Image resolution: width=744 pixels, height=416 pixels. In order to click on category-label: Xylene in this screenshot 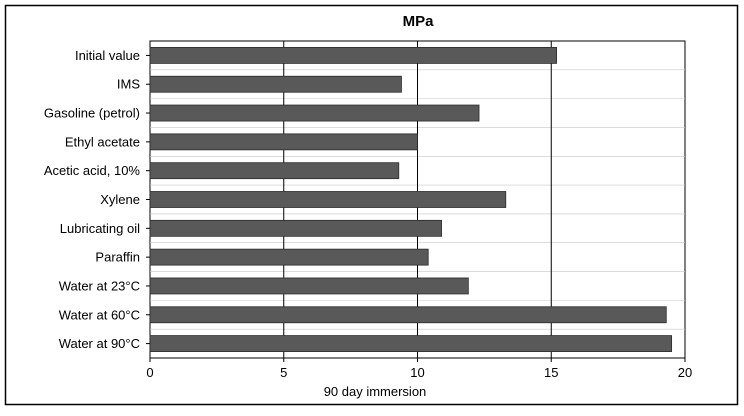, I will do `click(120, 199)`.